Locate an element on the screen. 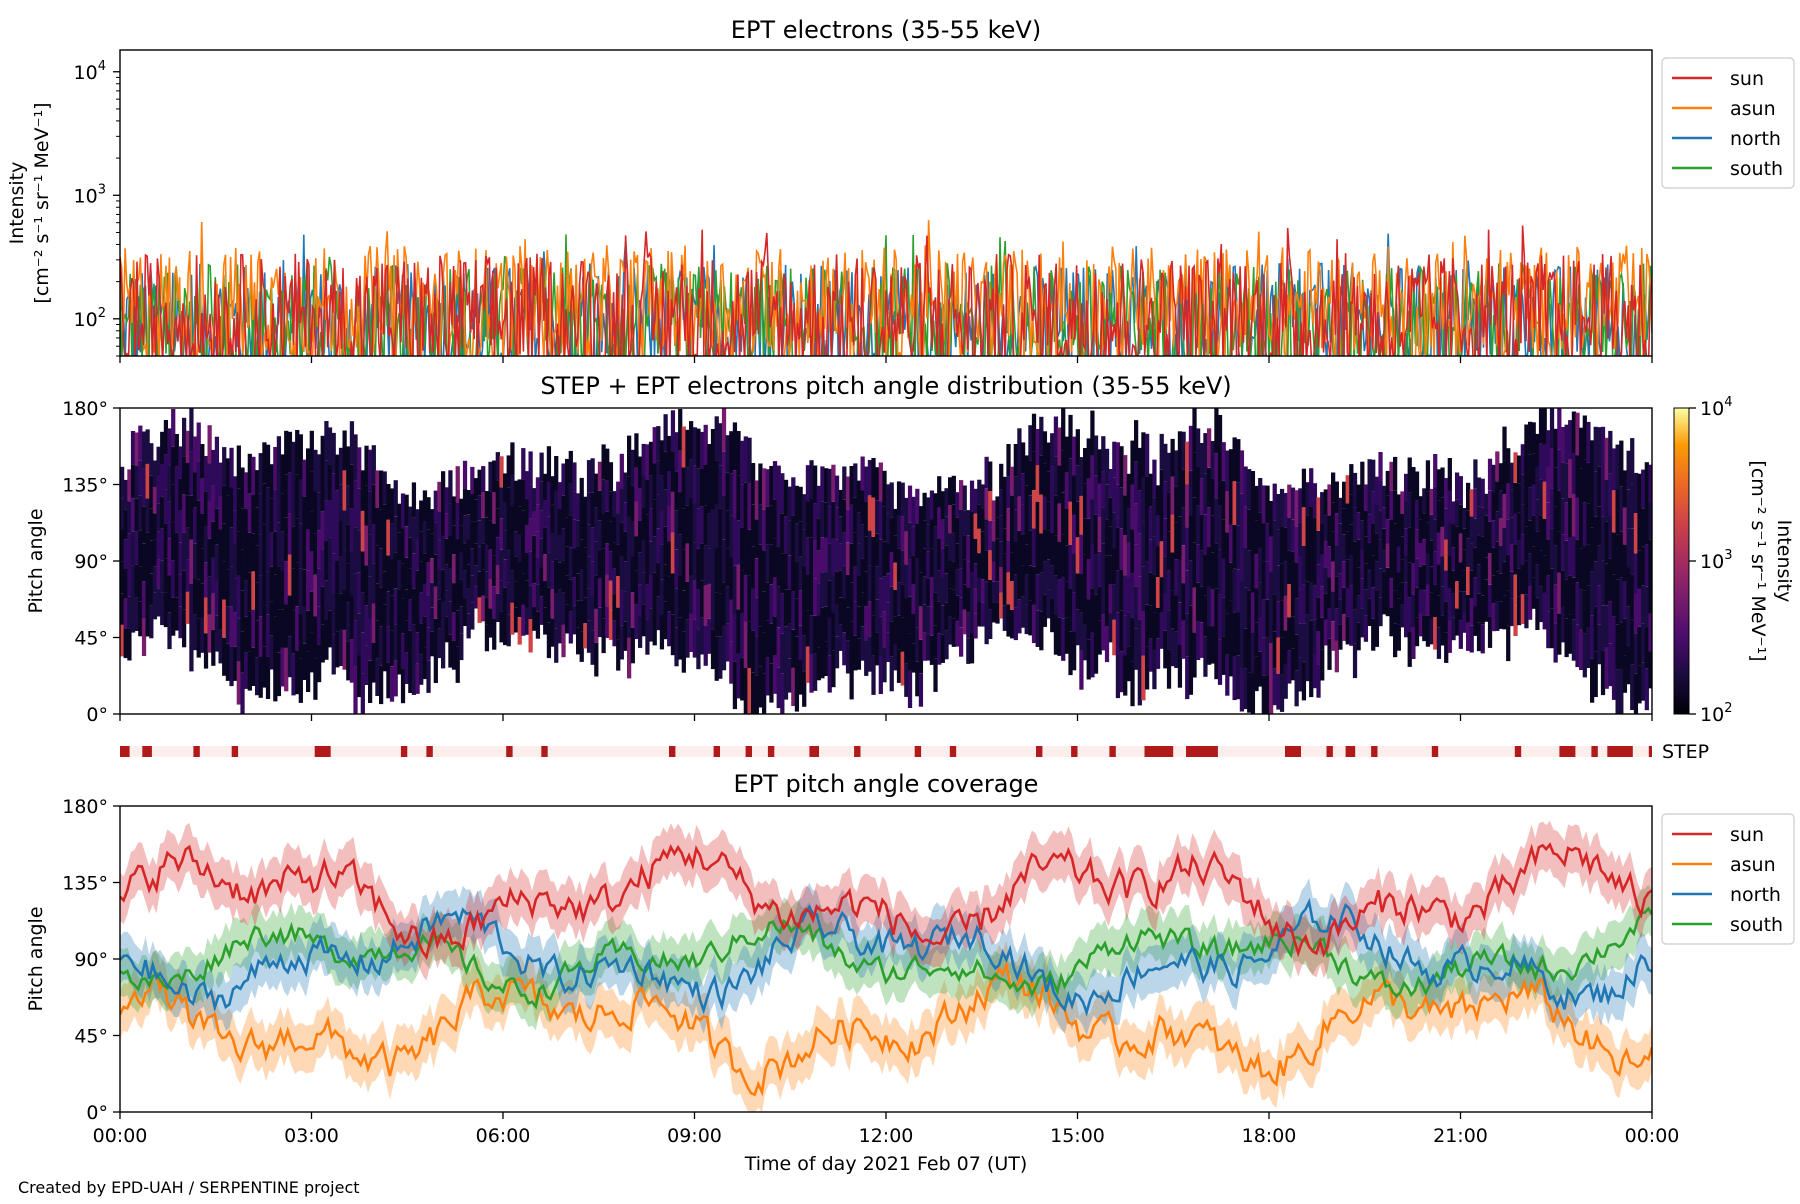 This screenshot has height=1204, width=1800. y-tick-label: 45° is located at coordinates (91, 639).